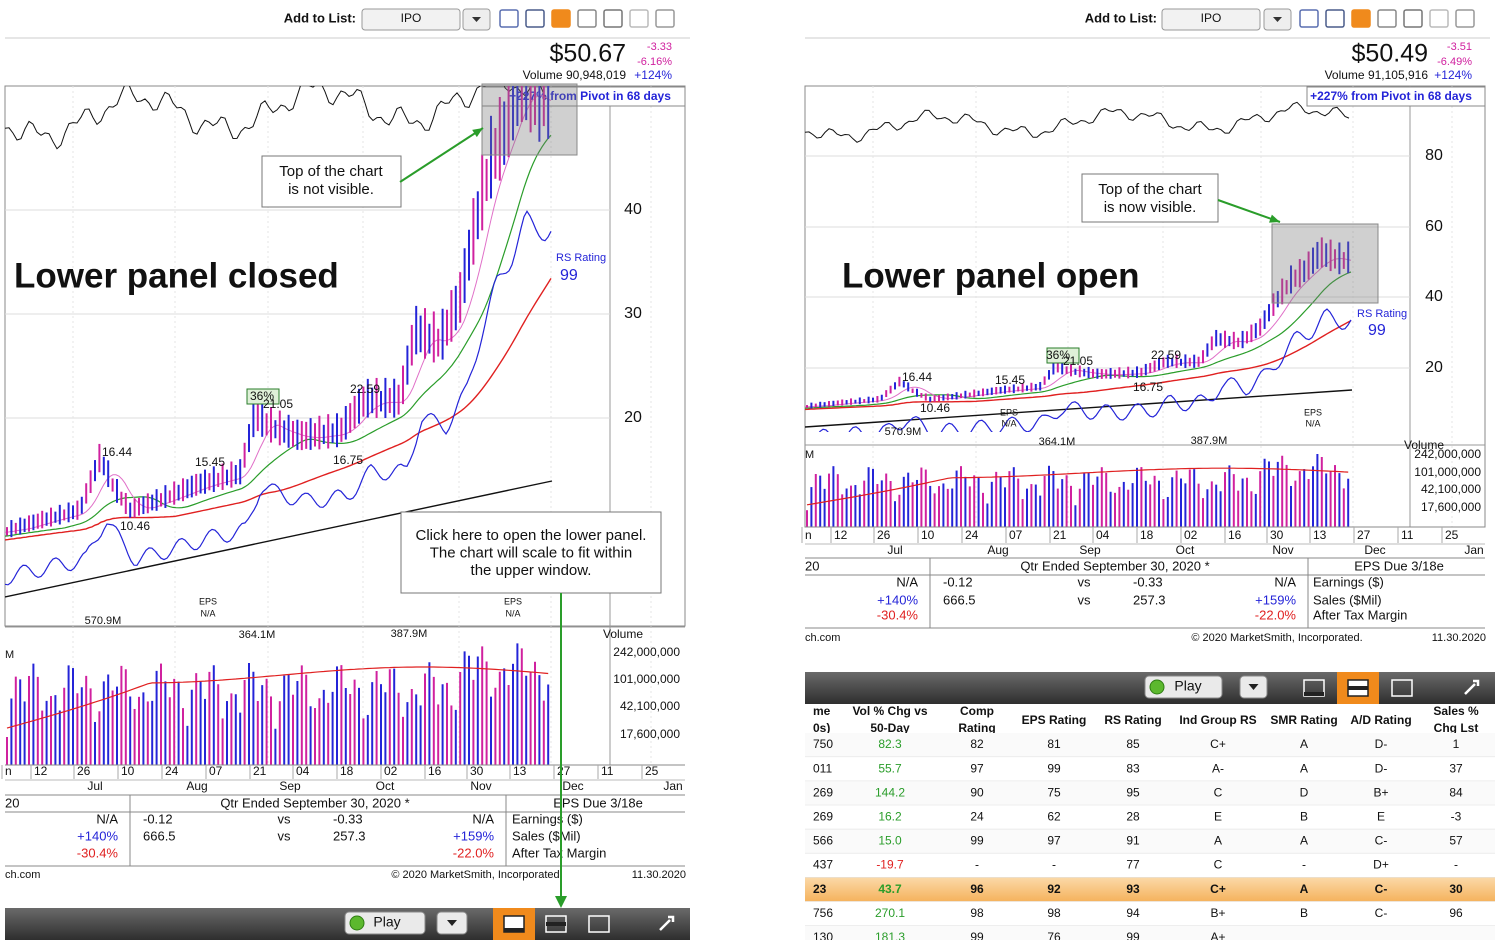  What do you see at coordinates (1147, 535) in the screenshot?
I see `day-label: 18` at bounding box center [1147, 535].